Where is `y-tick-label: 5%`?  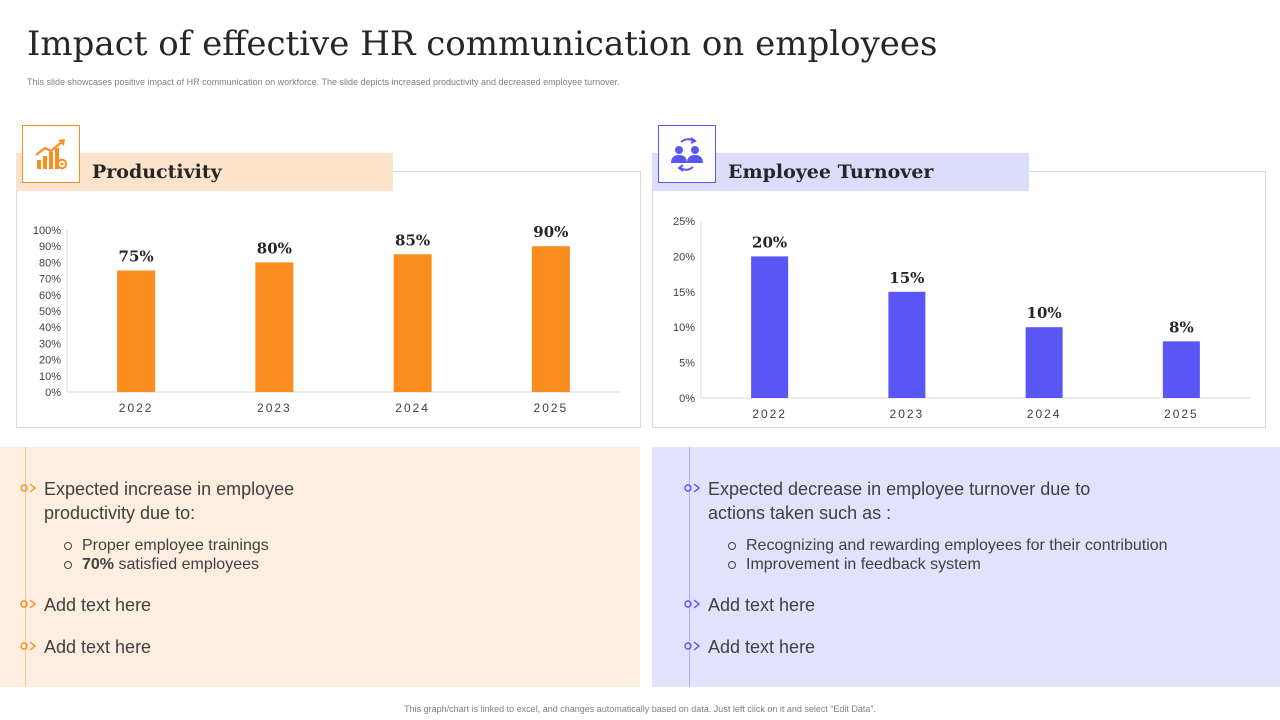
y-tick-label: 5% is located at coordinates (687, 364).